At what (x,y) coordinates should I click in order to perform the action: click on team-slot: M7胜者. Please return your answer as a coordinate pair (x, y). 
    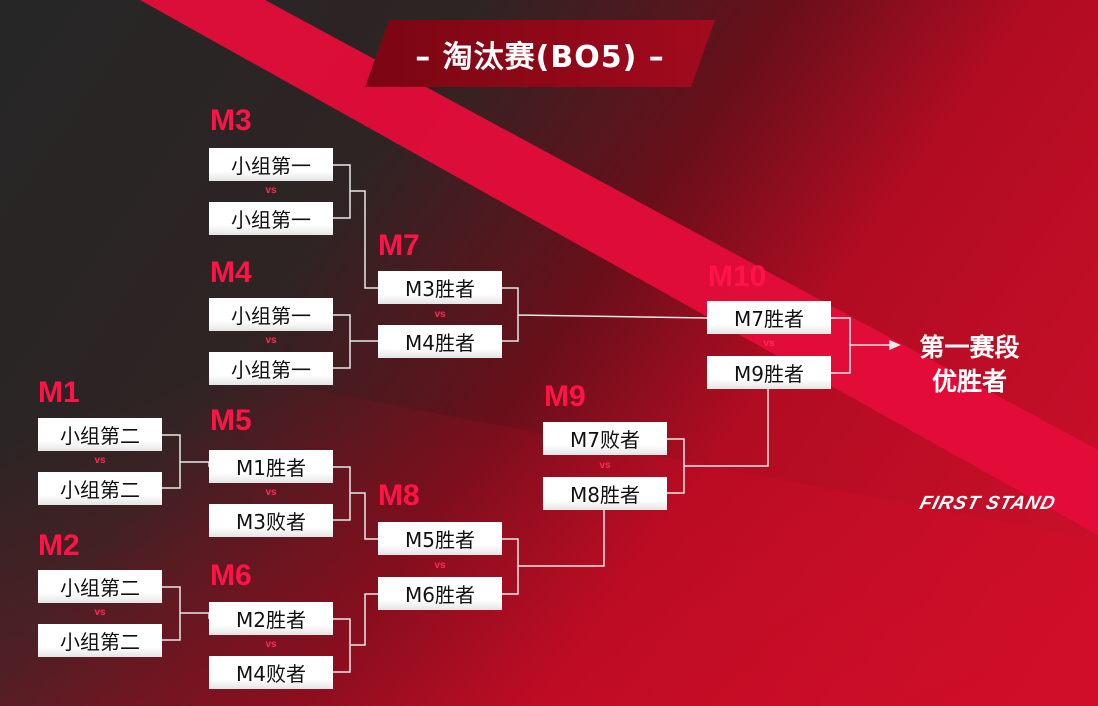
    Looking at the image, I should click on (769, 317).